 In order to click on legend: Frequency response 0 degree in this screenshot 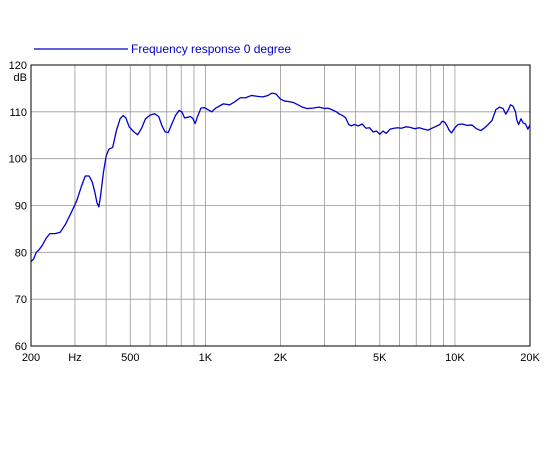, I will do `click(162, 49)`.